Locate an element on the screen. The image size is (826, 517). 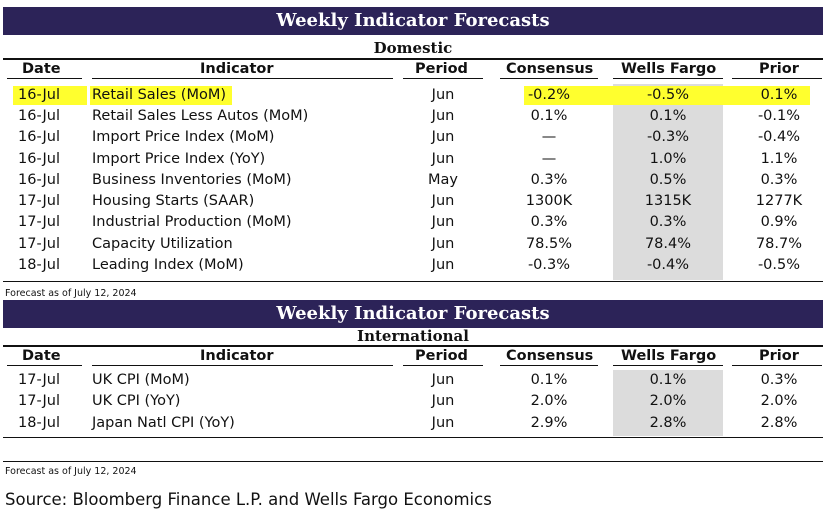
international-header-date: Date is located at coordinates (41, 356).